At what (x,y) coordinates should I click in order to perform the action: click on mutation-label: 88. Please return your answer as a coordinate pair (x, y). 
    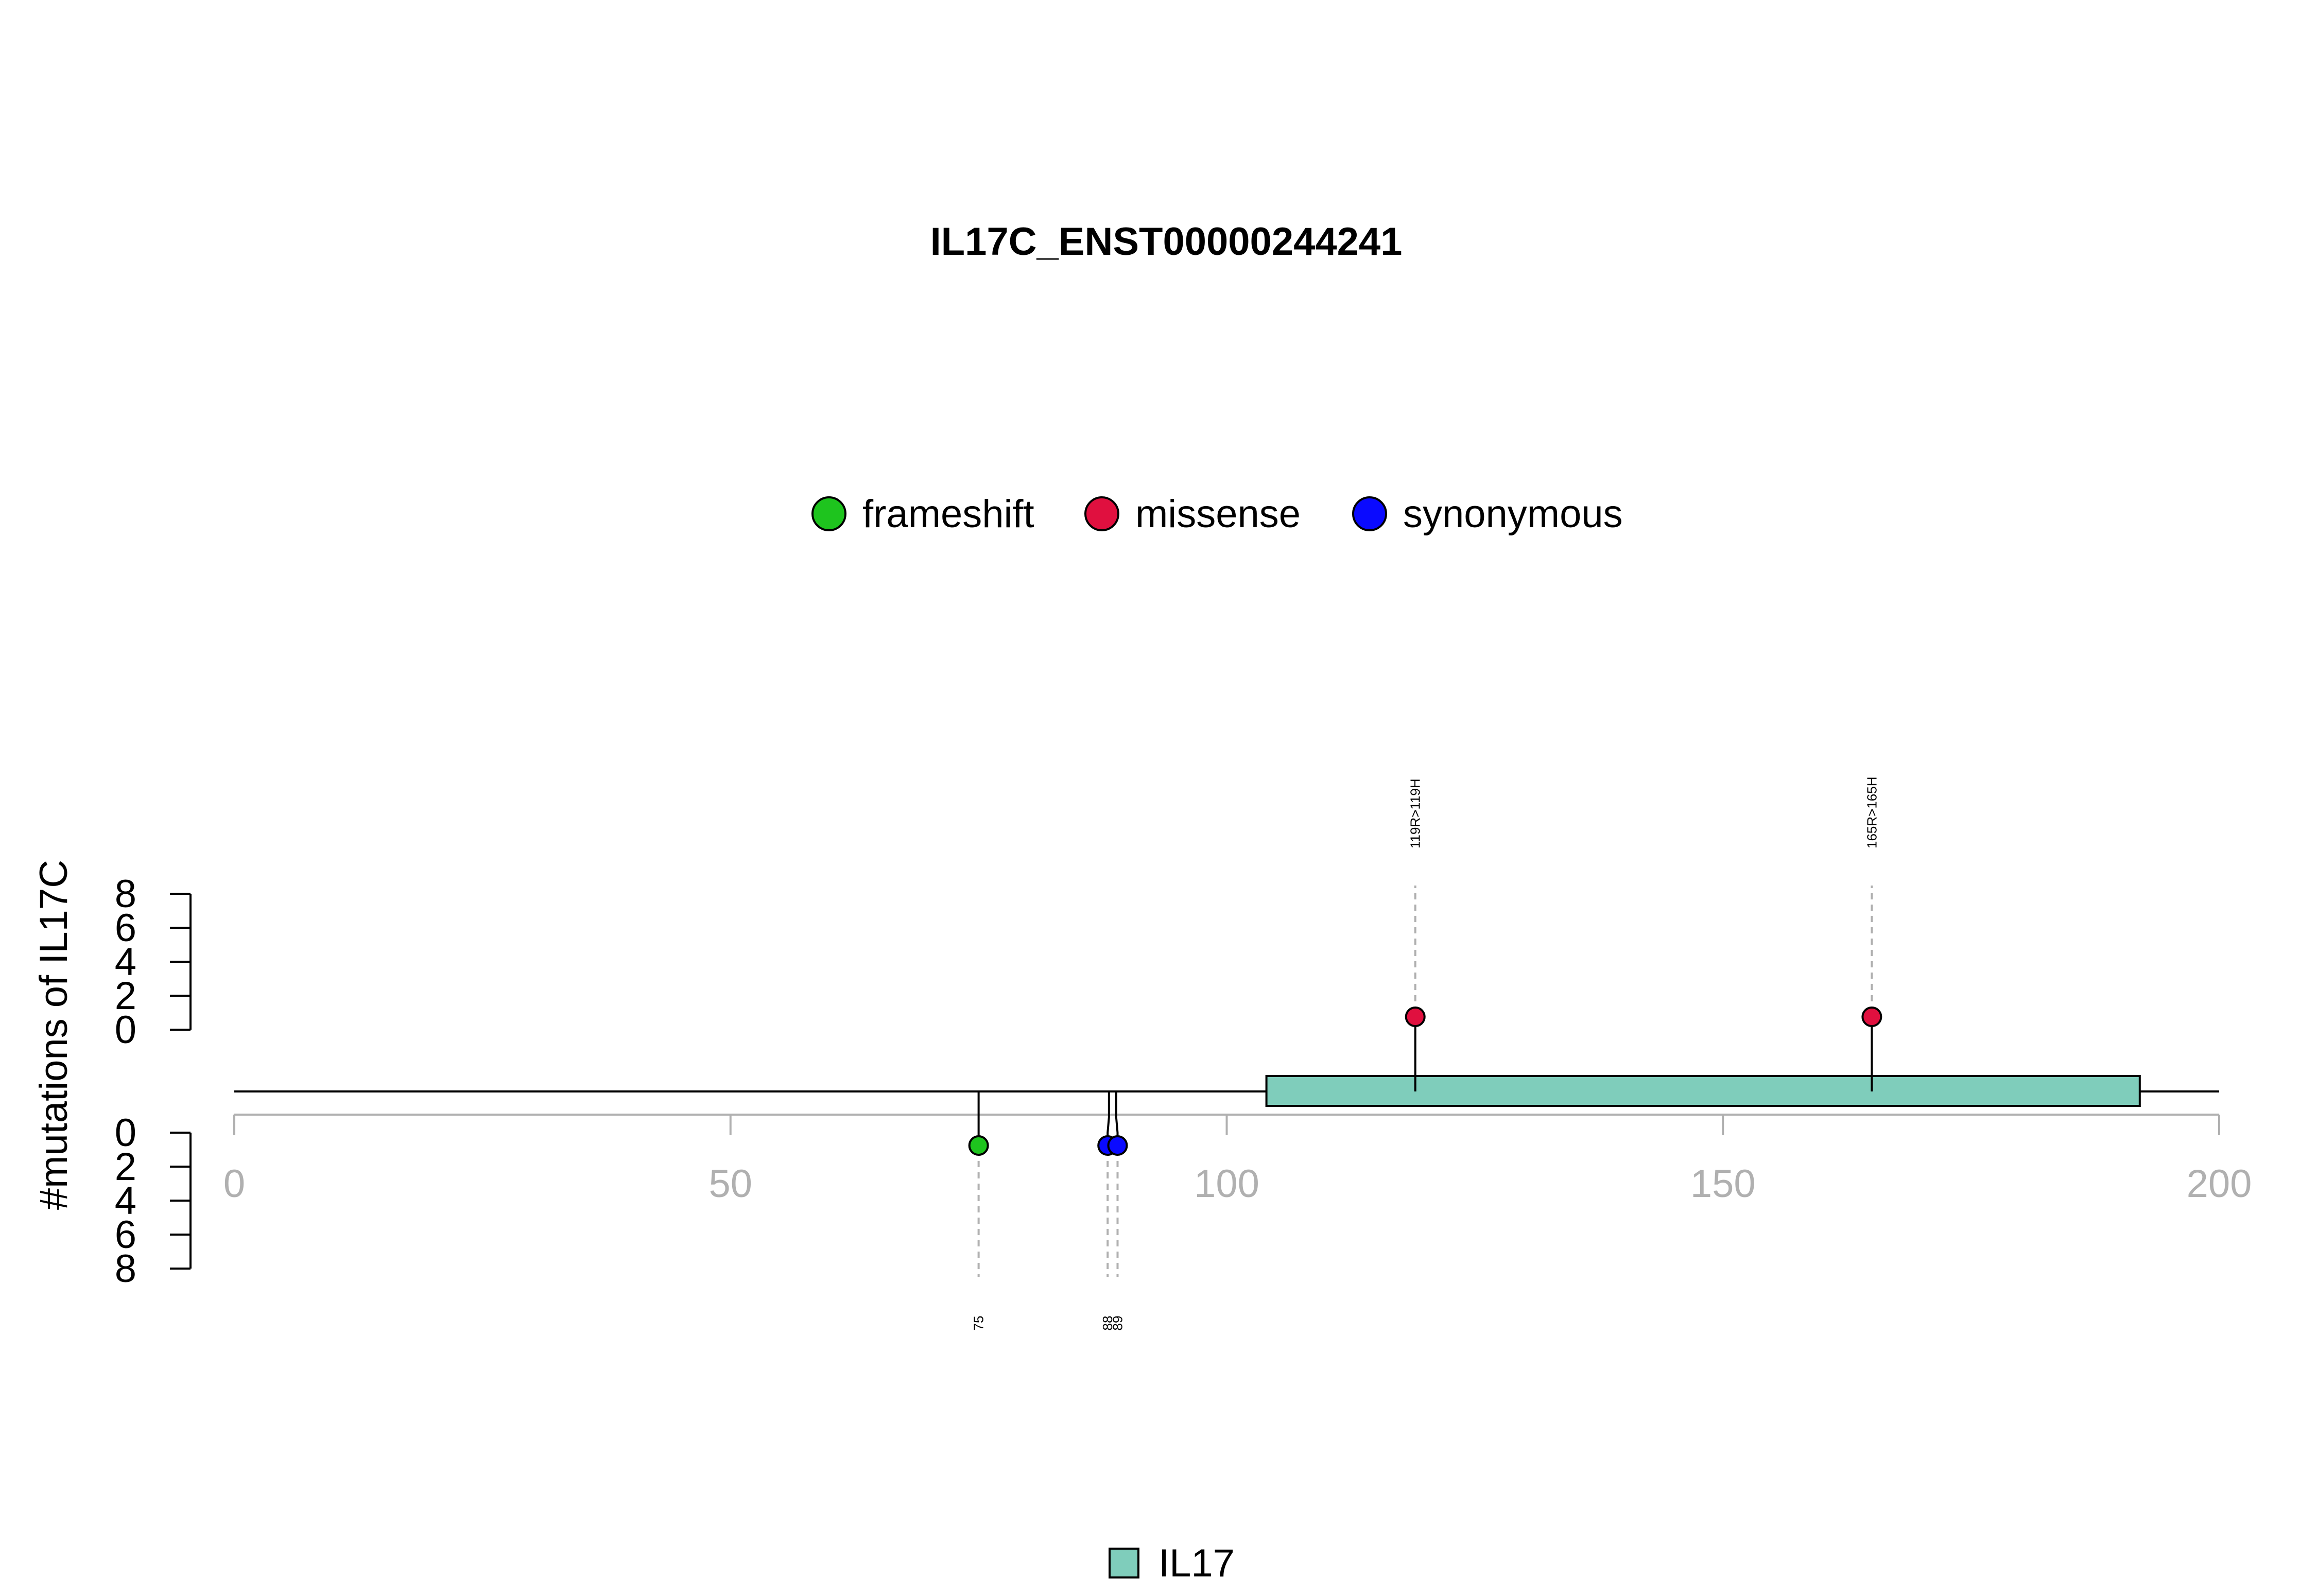
    Looking at the image, I should click on (1107, 1324).